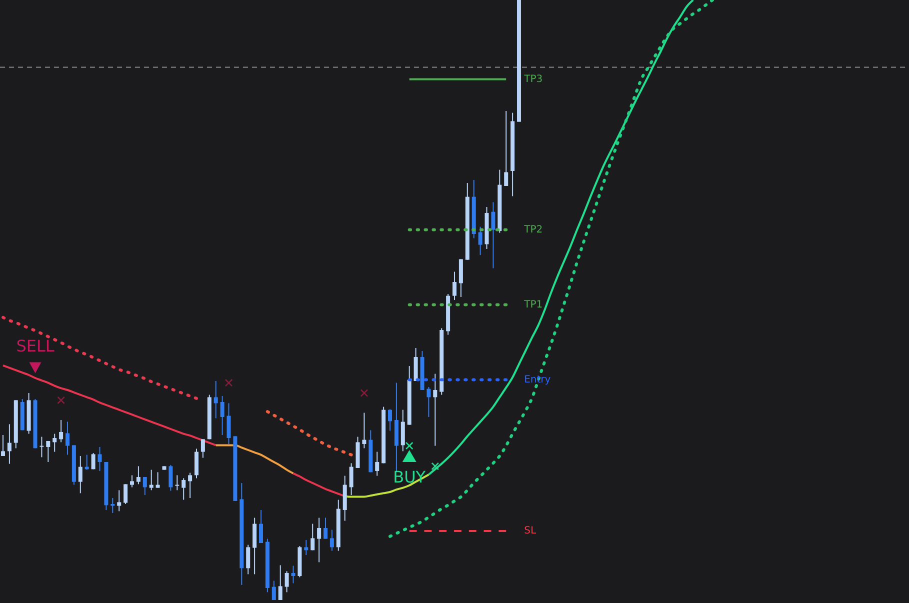  Describe the element at coordinates (35, 346) in the screenshot. I see `series-label: SELL` at that location.